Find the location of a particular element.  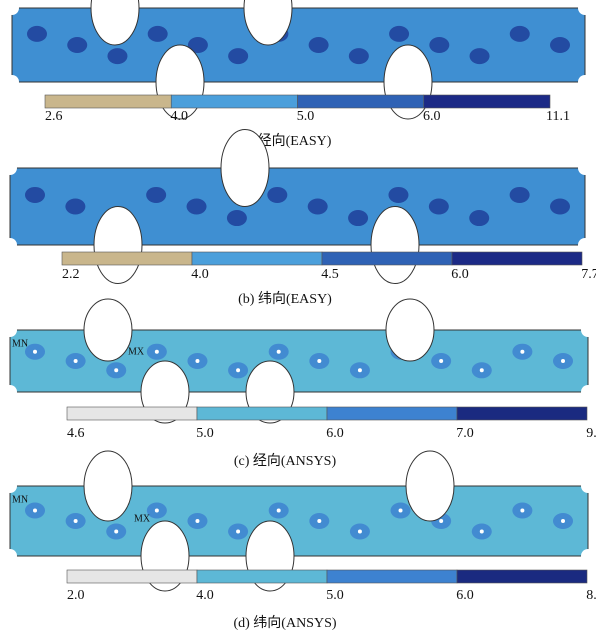

legend-label: 7.7 is located at coordinates (588, 274).